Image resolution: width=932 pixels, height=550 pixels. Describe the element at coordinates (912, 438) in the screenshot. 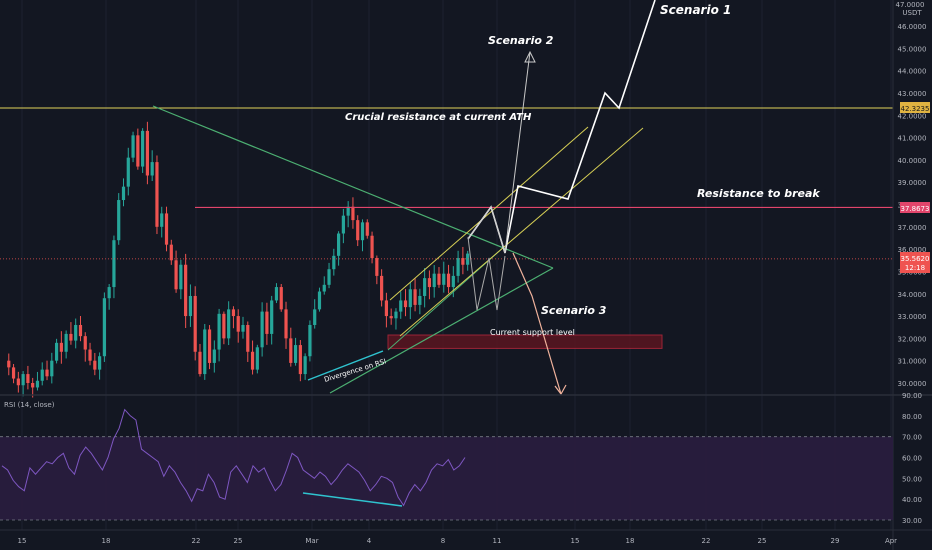

I see `rsi-tick-label: 70.00` at that location.